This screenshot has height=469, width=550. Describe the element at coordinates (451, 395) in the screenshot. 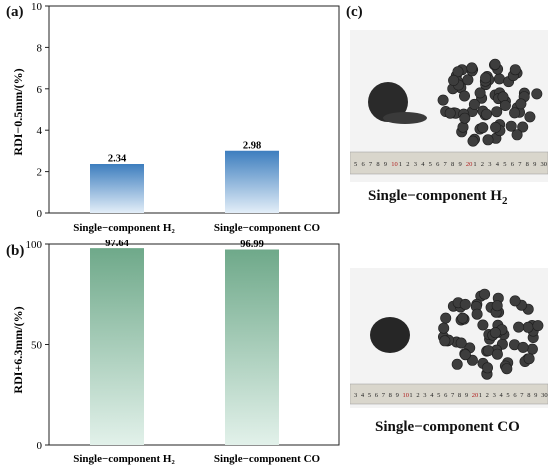

I see `ruler-co-numbers: 3 4 5 6 7 8 9 10 1 2 3 4 5 6 7 8 9 20 1 2 3 4 5 6 7 8 9 30` at that location.